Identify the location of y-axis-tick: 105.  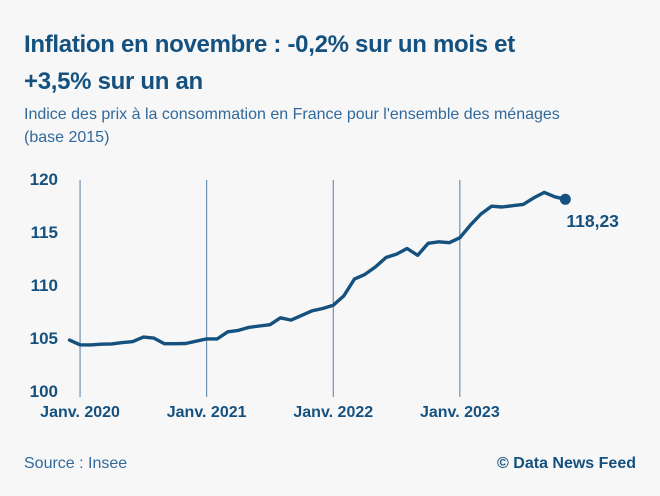
(43, 338).